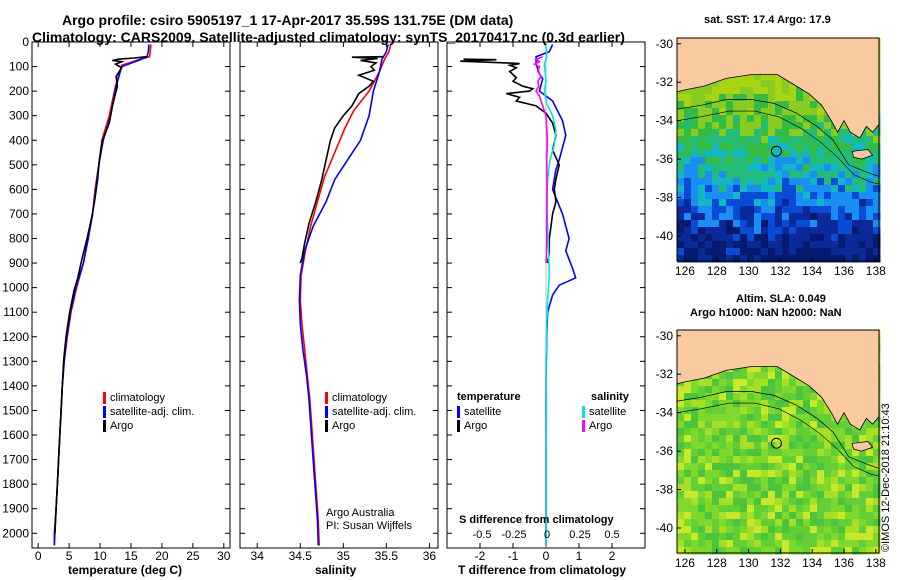 The width and height of the screenshot is (900, 580). I want to click on watermark: ©IMOS 12-Dec-2018 21:10:43, so click(886, 477).